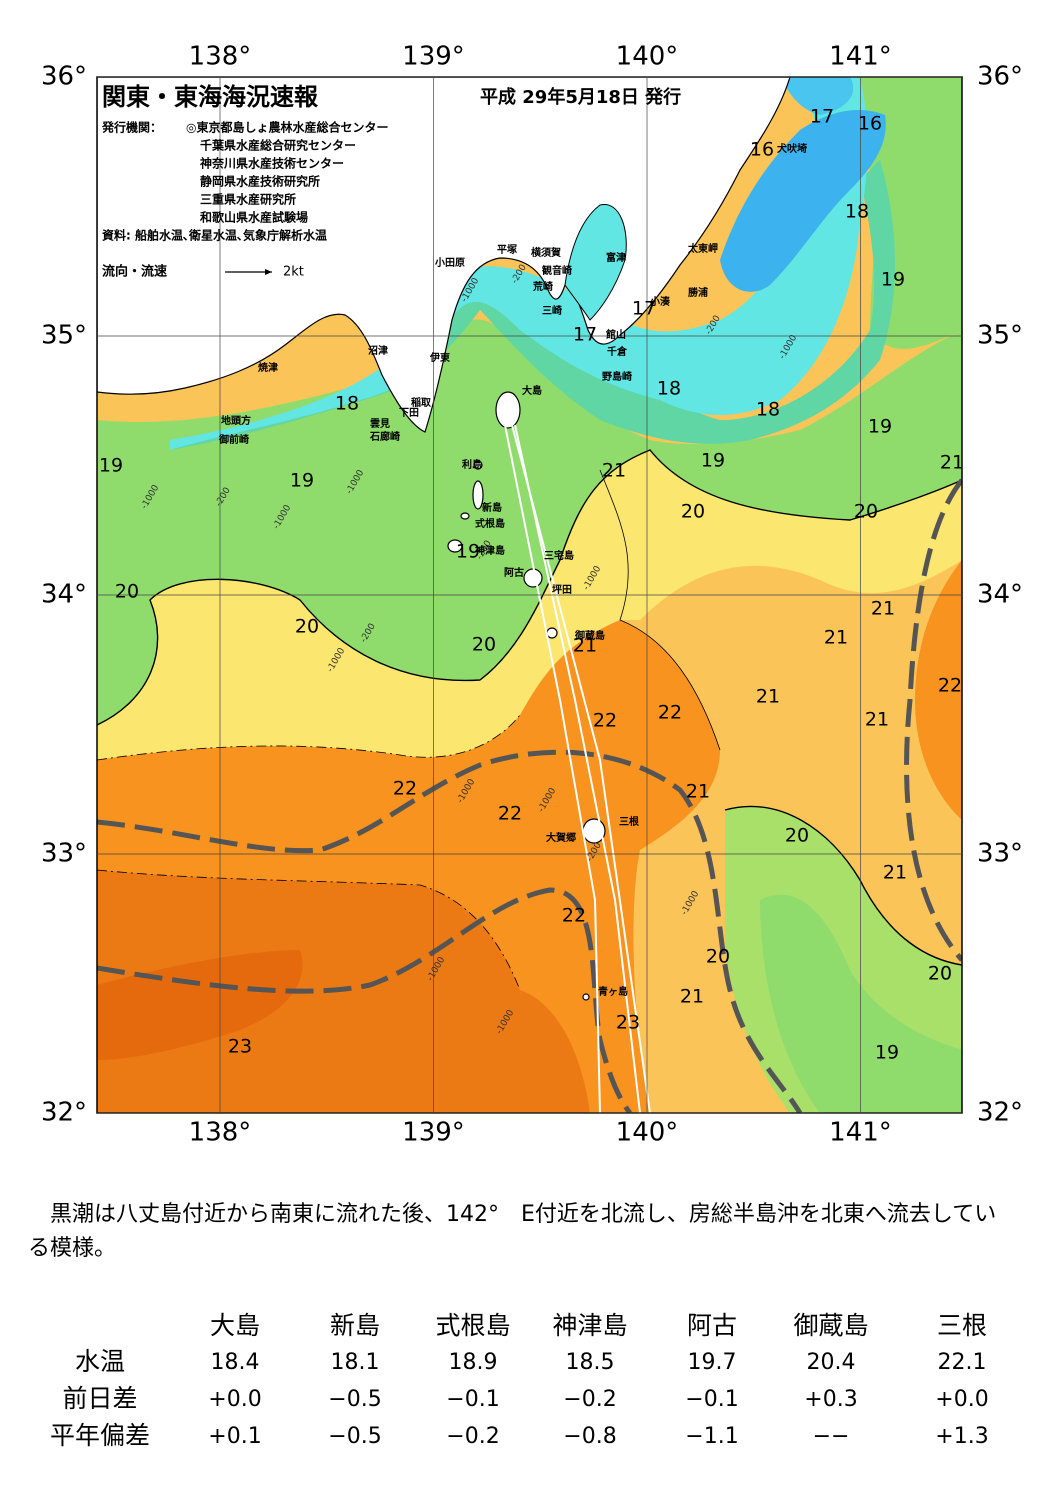 This screenshot has height=1503, width=1064. What do you see at coordinates (552, 310) in the screenshot?
I see `place-name: 三崎` at bounding box center [552, 310].